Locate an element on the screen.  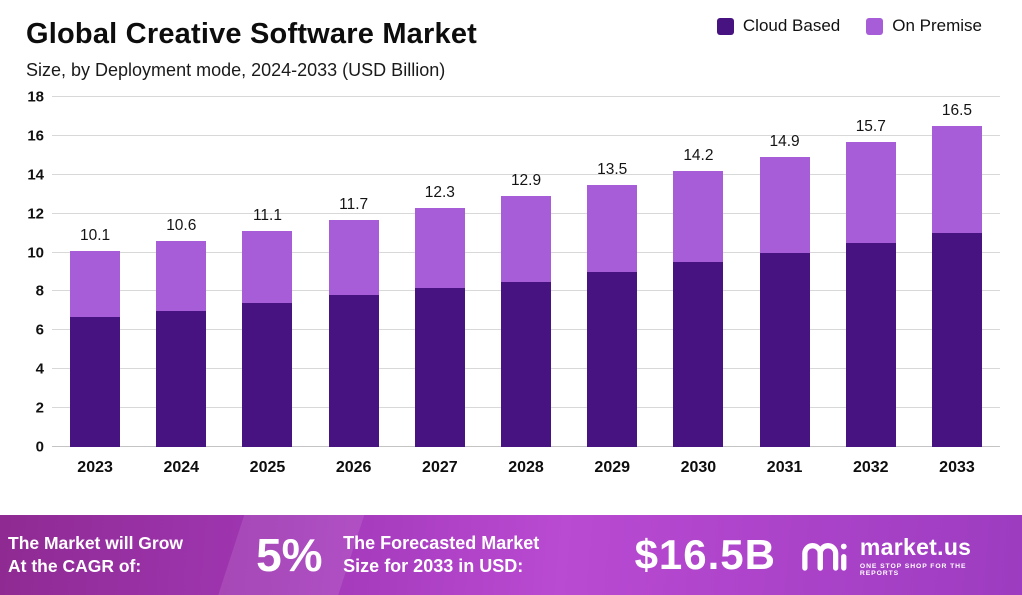
bar-total-label: 14.9 is located at coordinates (784, 142).